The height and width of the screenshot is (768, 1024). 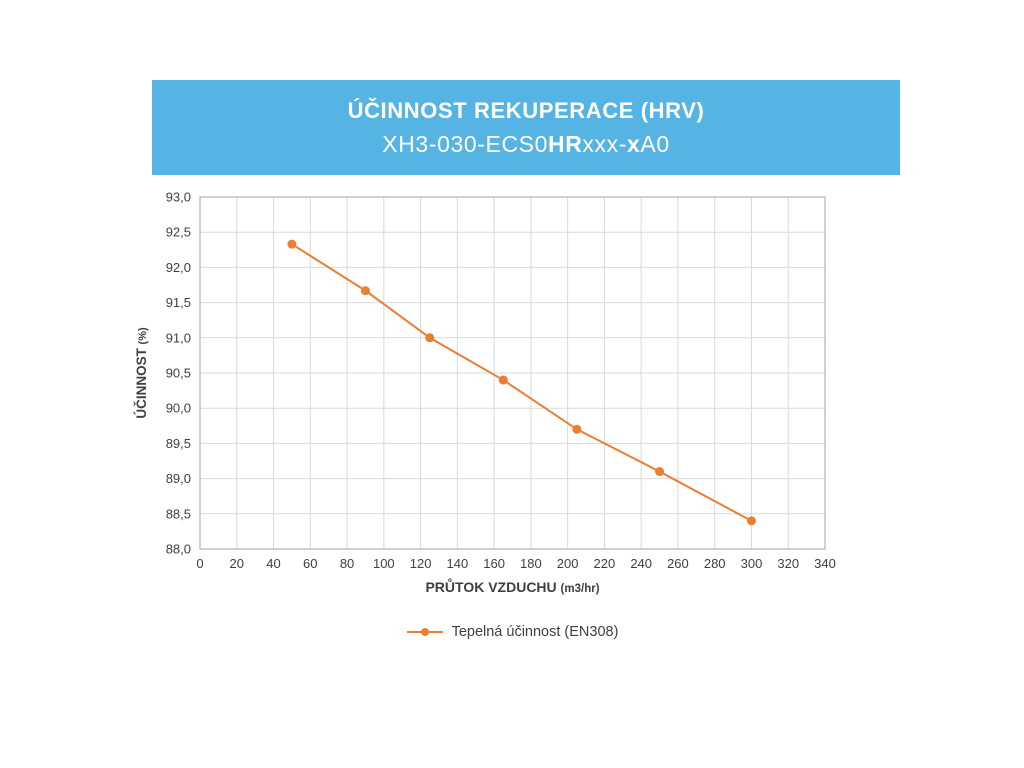 I want to click on x-tick-label: 140, so click(x=458, y=563).